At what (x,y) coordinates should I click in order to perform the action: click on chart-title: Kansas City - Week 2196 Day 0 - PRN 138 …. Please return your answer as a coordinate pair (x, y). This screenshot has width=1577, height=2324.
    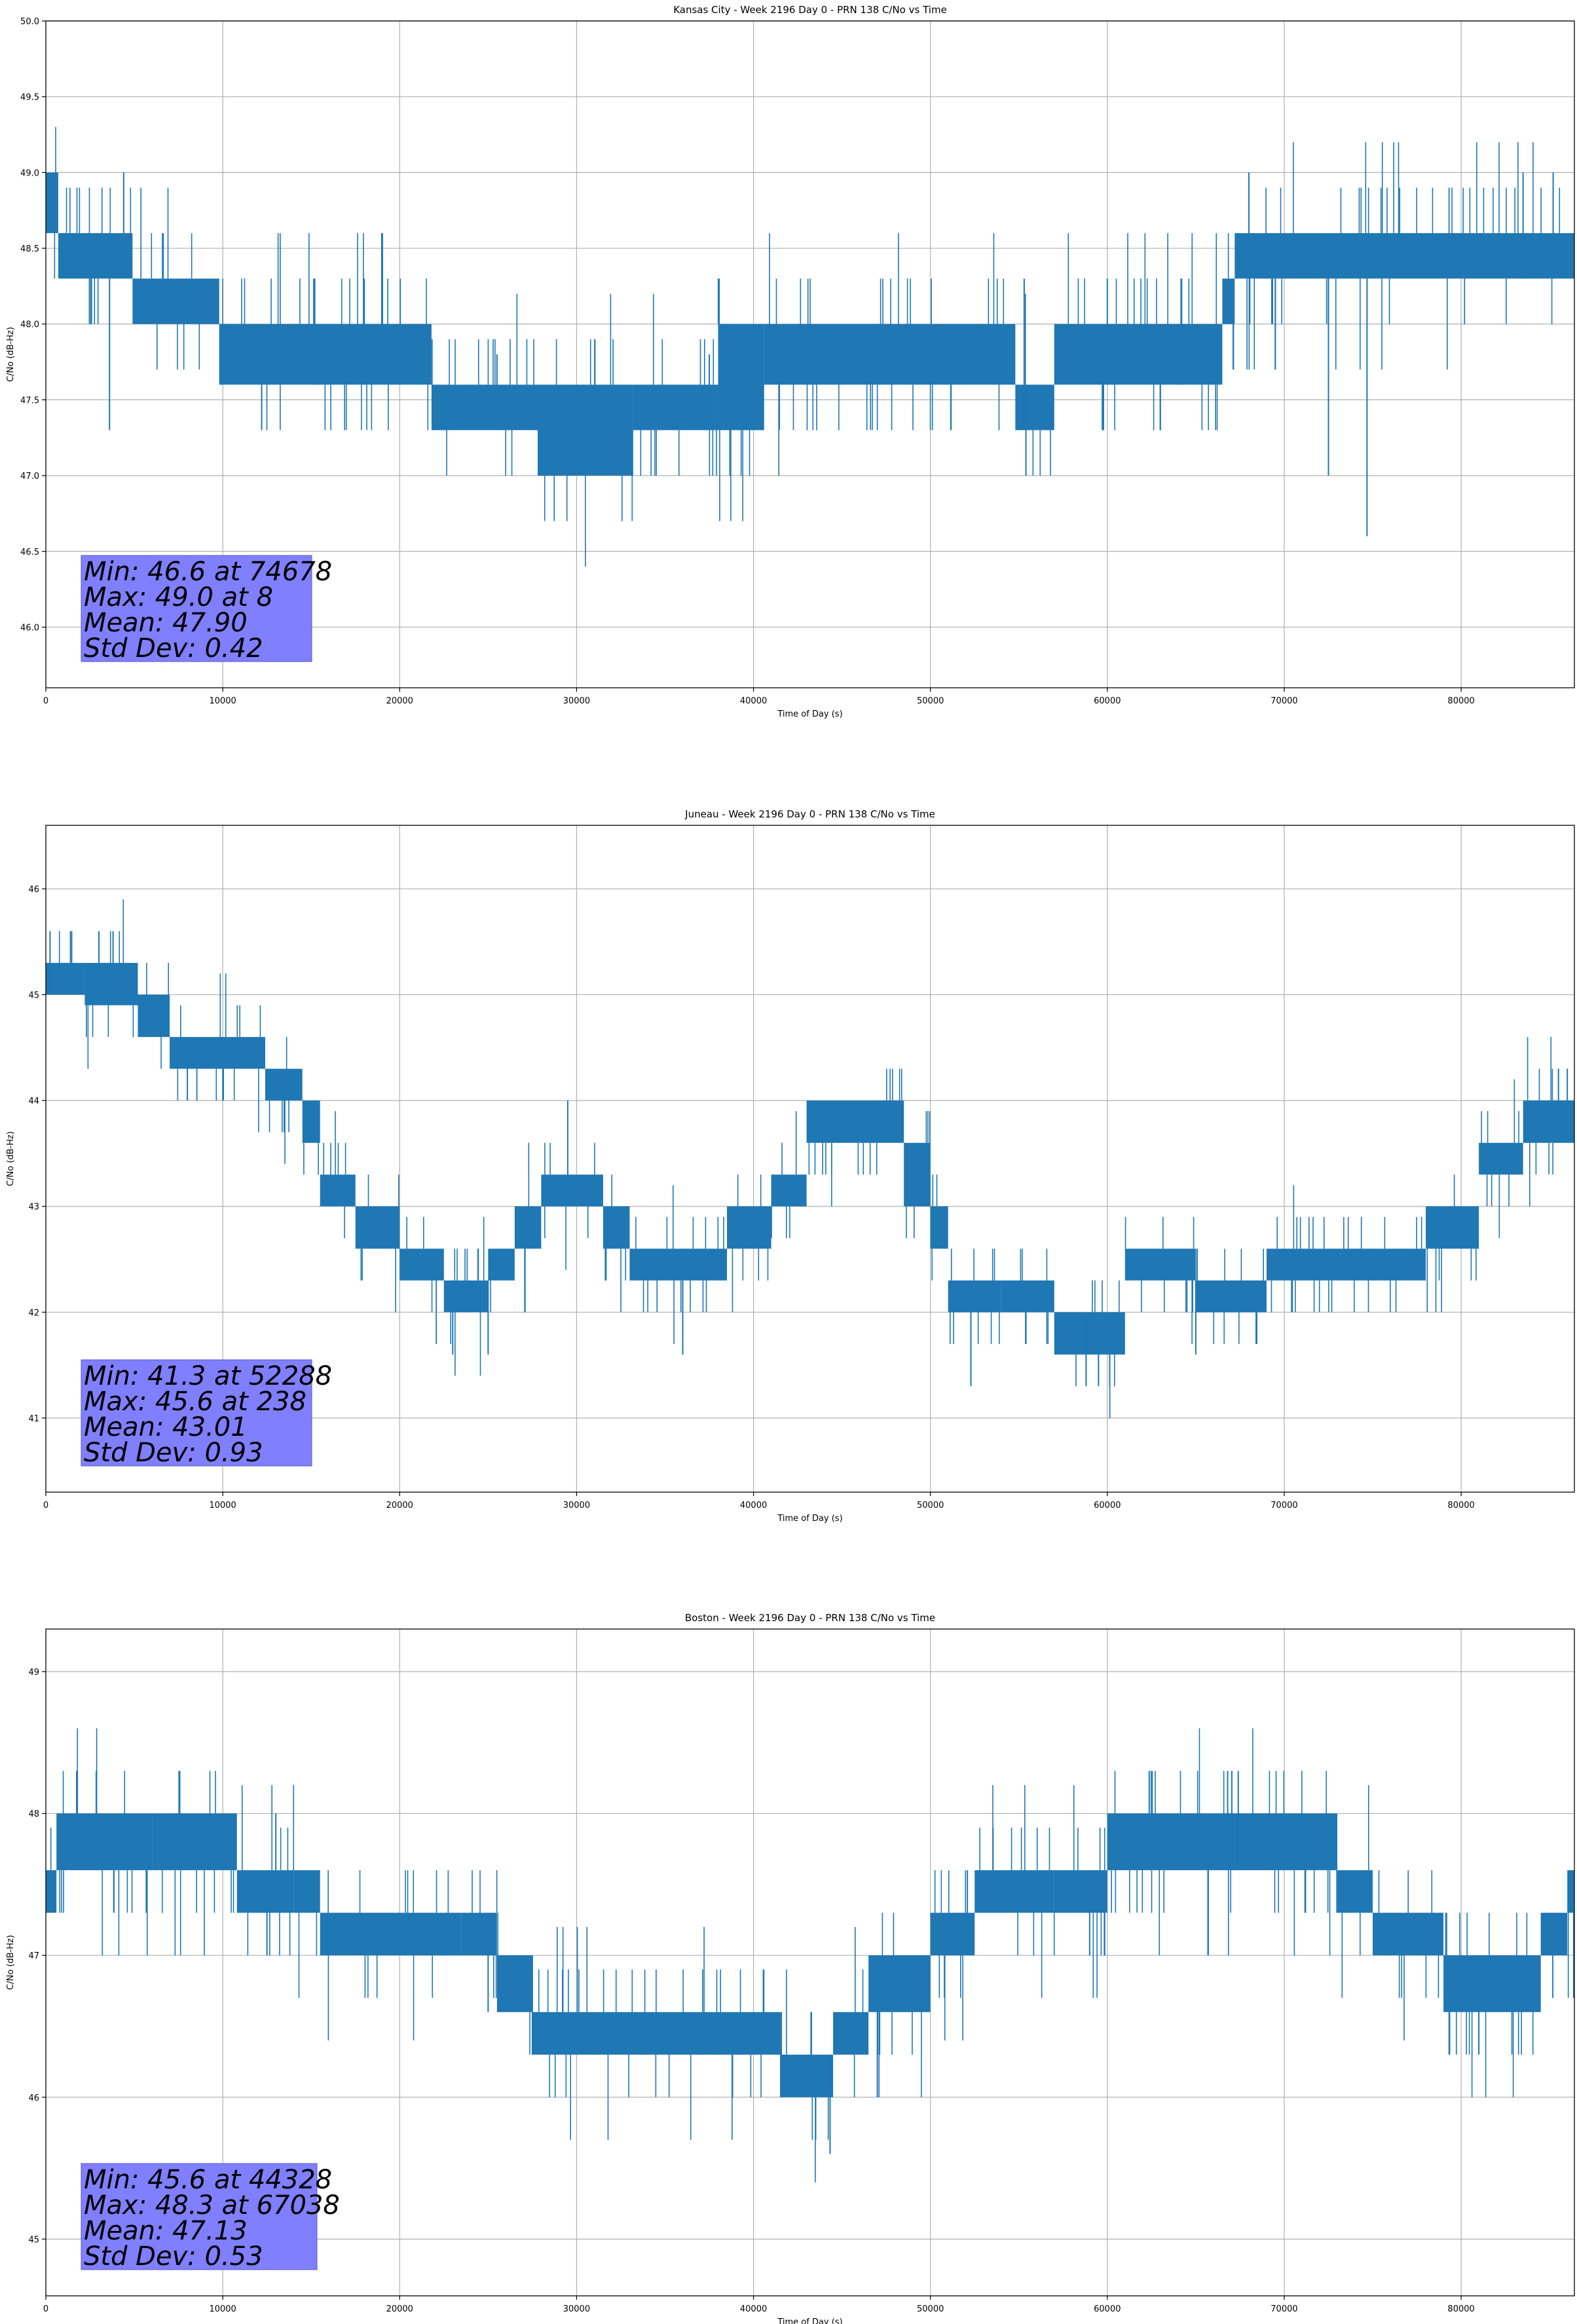
    Looking at the image, I should click on (810, 10).